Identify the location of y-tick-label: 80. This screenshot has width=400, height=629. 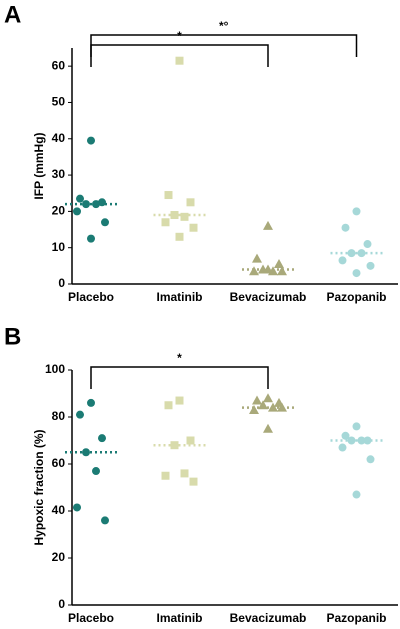
(59, 416).